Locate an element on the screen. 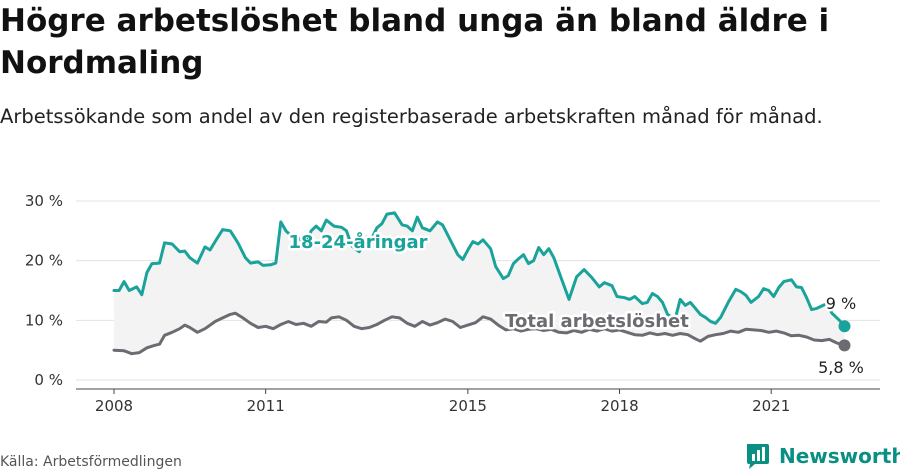 The width and height of the screenshot is (900, 474). y-tick-label: 30 % is located at coordinates (44, 201).